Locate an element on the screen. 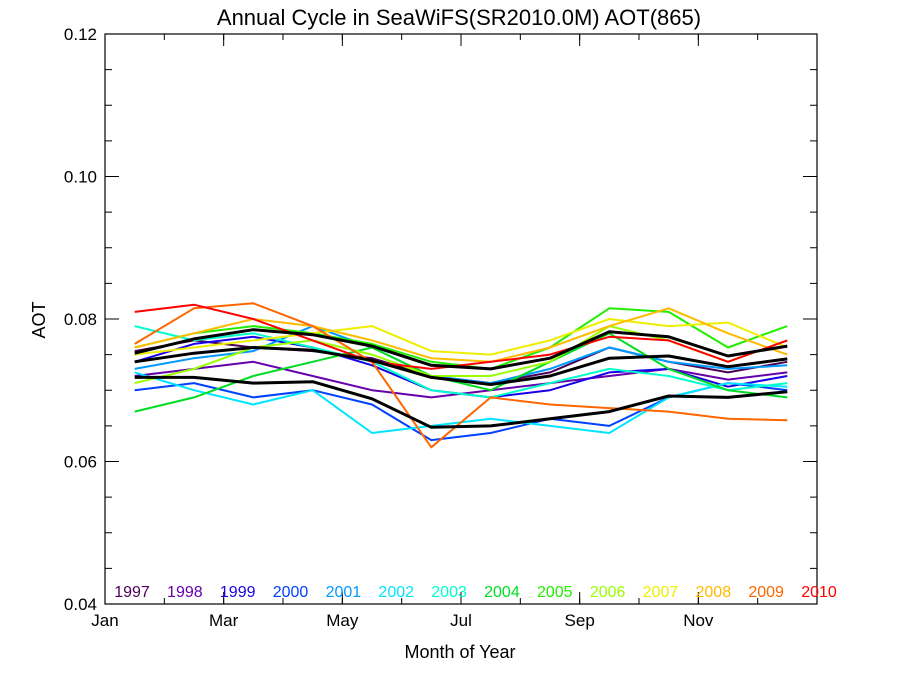 This screenshot has width=900, height=675. x-tick-label: May is located at coordinates (342, 620).